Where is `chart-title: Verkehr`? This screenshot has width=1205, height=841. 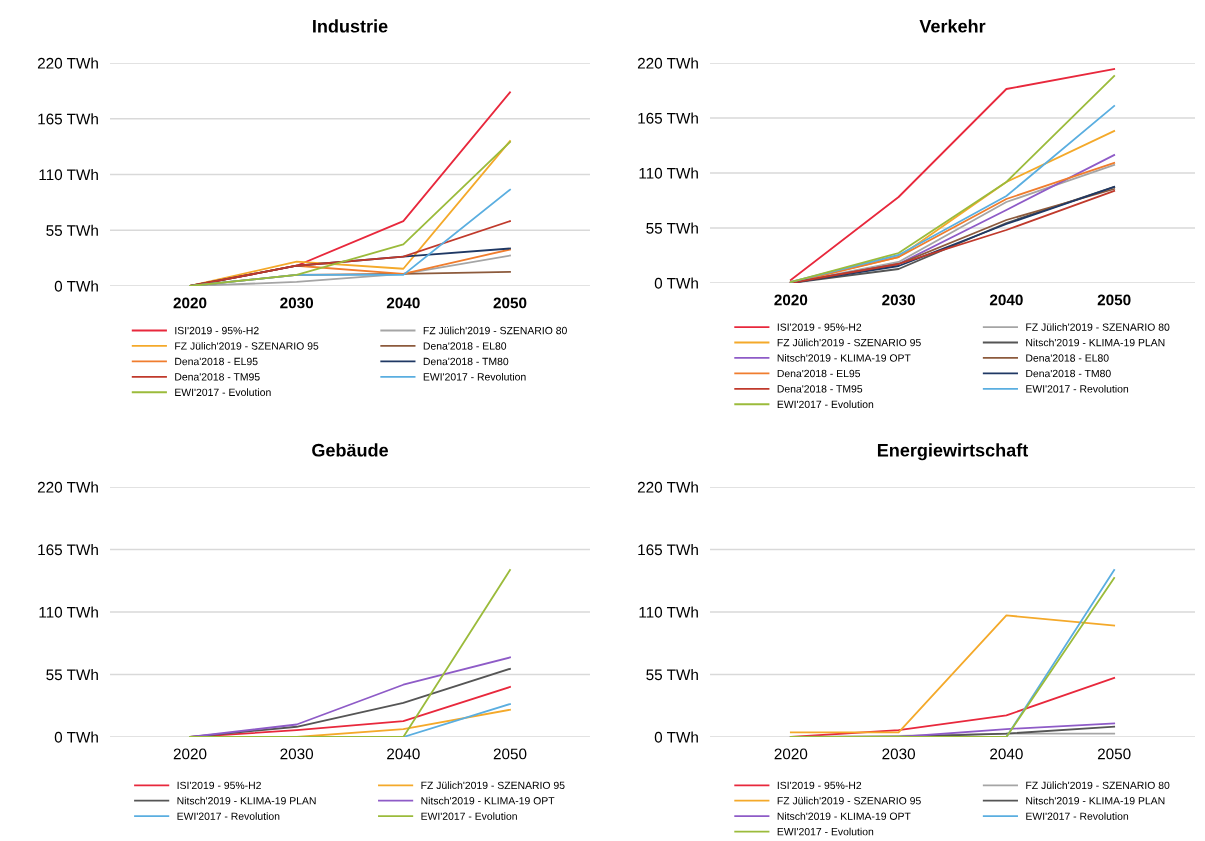 chart-title: Verkehr is located at coordinates (952, 26).